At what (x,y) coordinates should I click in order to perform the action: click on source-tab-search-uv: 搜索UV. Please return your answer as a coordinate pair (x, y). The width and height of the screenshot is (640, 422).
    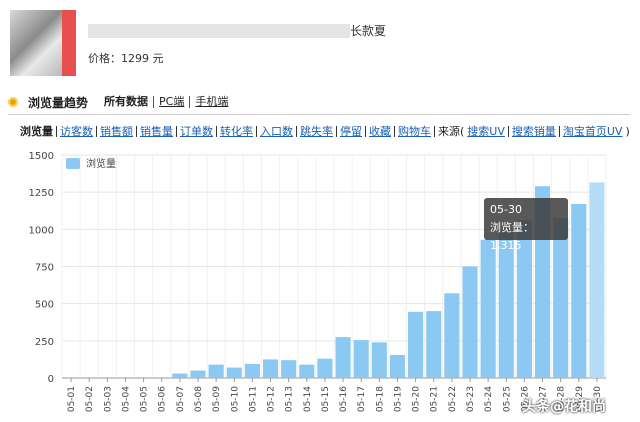
    Looking at the image, I should click on (486, 131).